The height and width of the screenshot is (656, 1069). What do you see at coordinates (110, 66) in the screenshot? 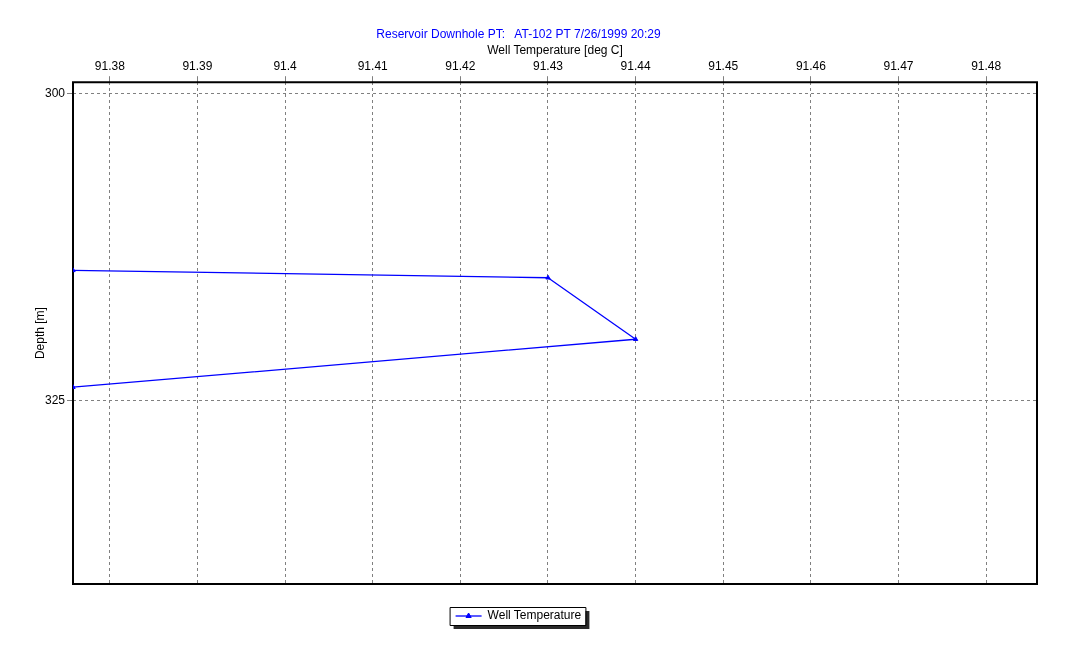
I see `x-tick-label: 91.38` at bounding box center [110, 66].